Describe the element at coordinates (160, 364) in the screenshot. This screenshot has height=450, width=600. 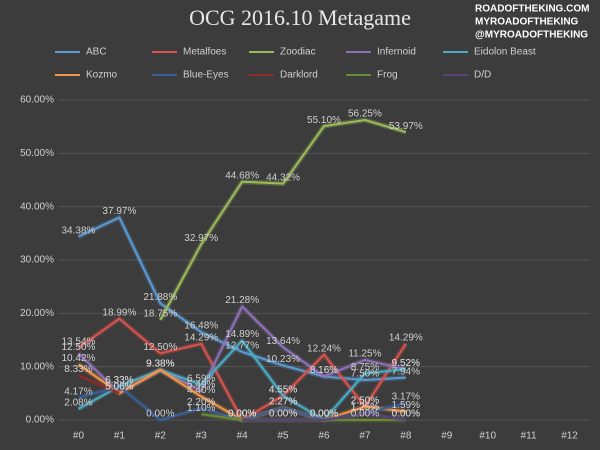
I see `data-label: 9.38%` at that location.